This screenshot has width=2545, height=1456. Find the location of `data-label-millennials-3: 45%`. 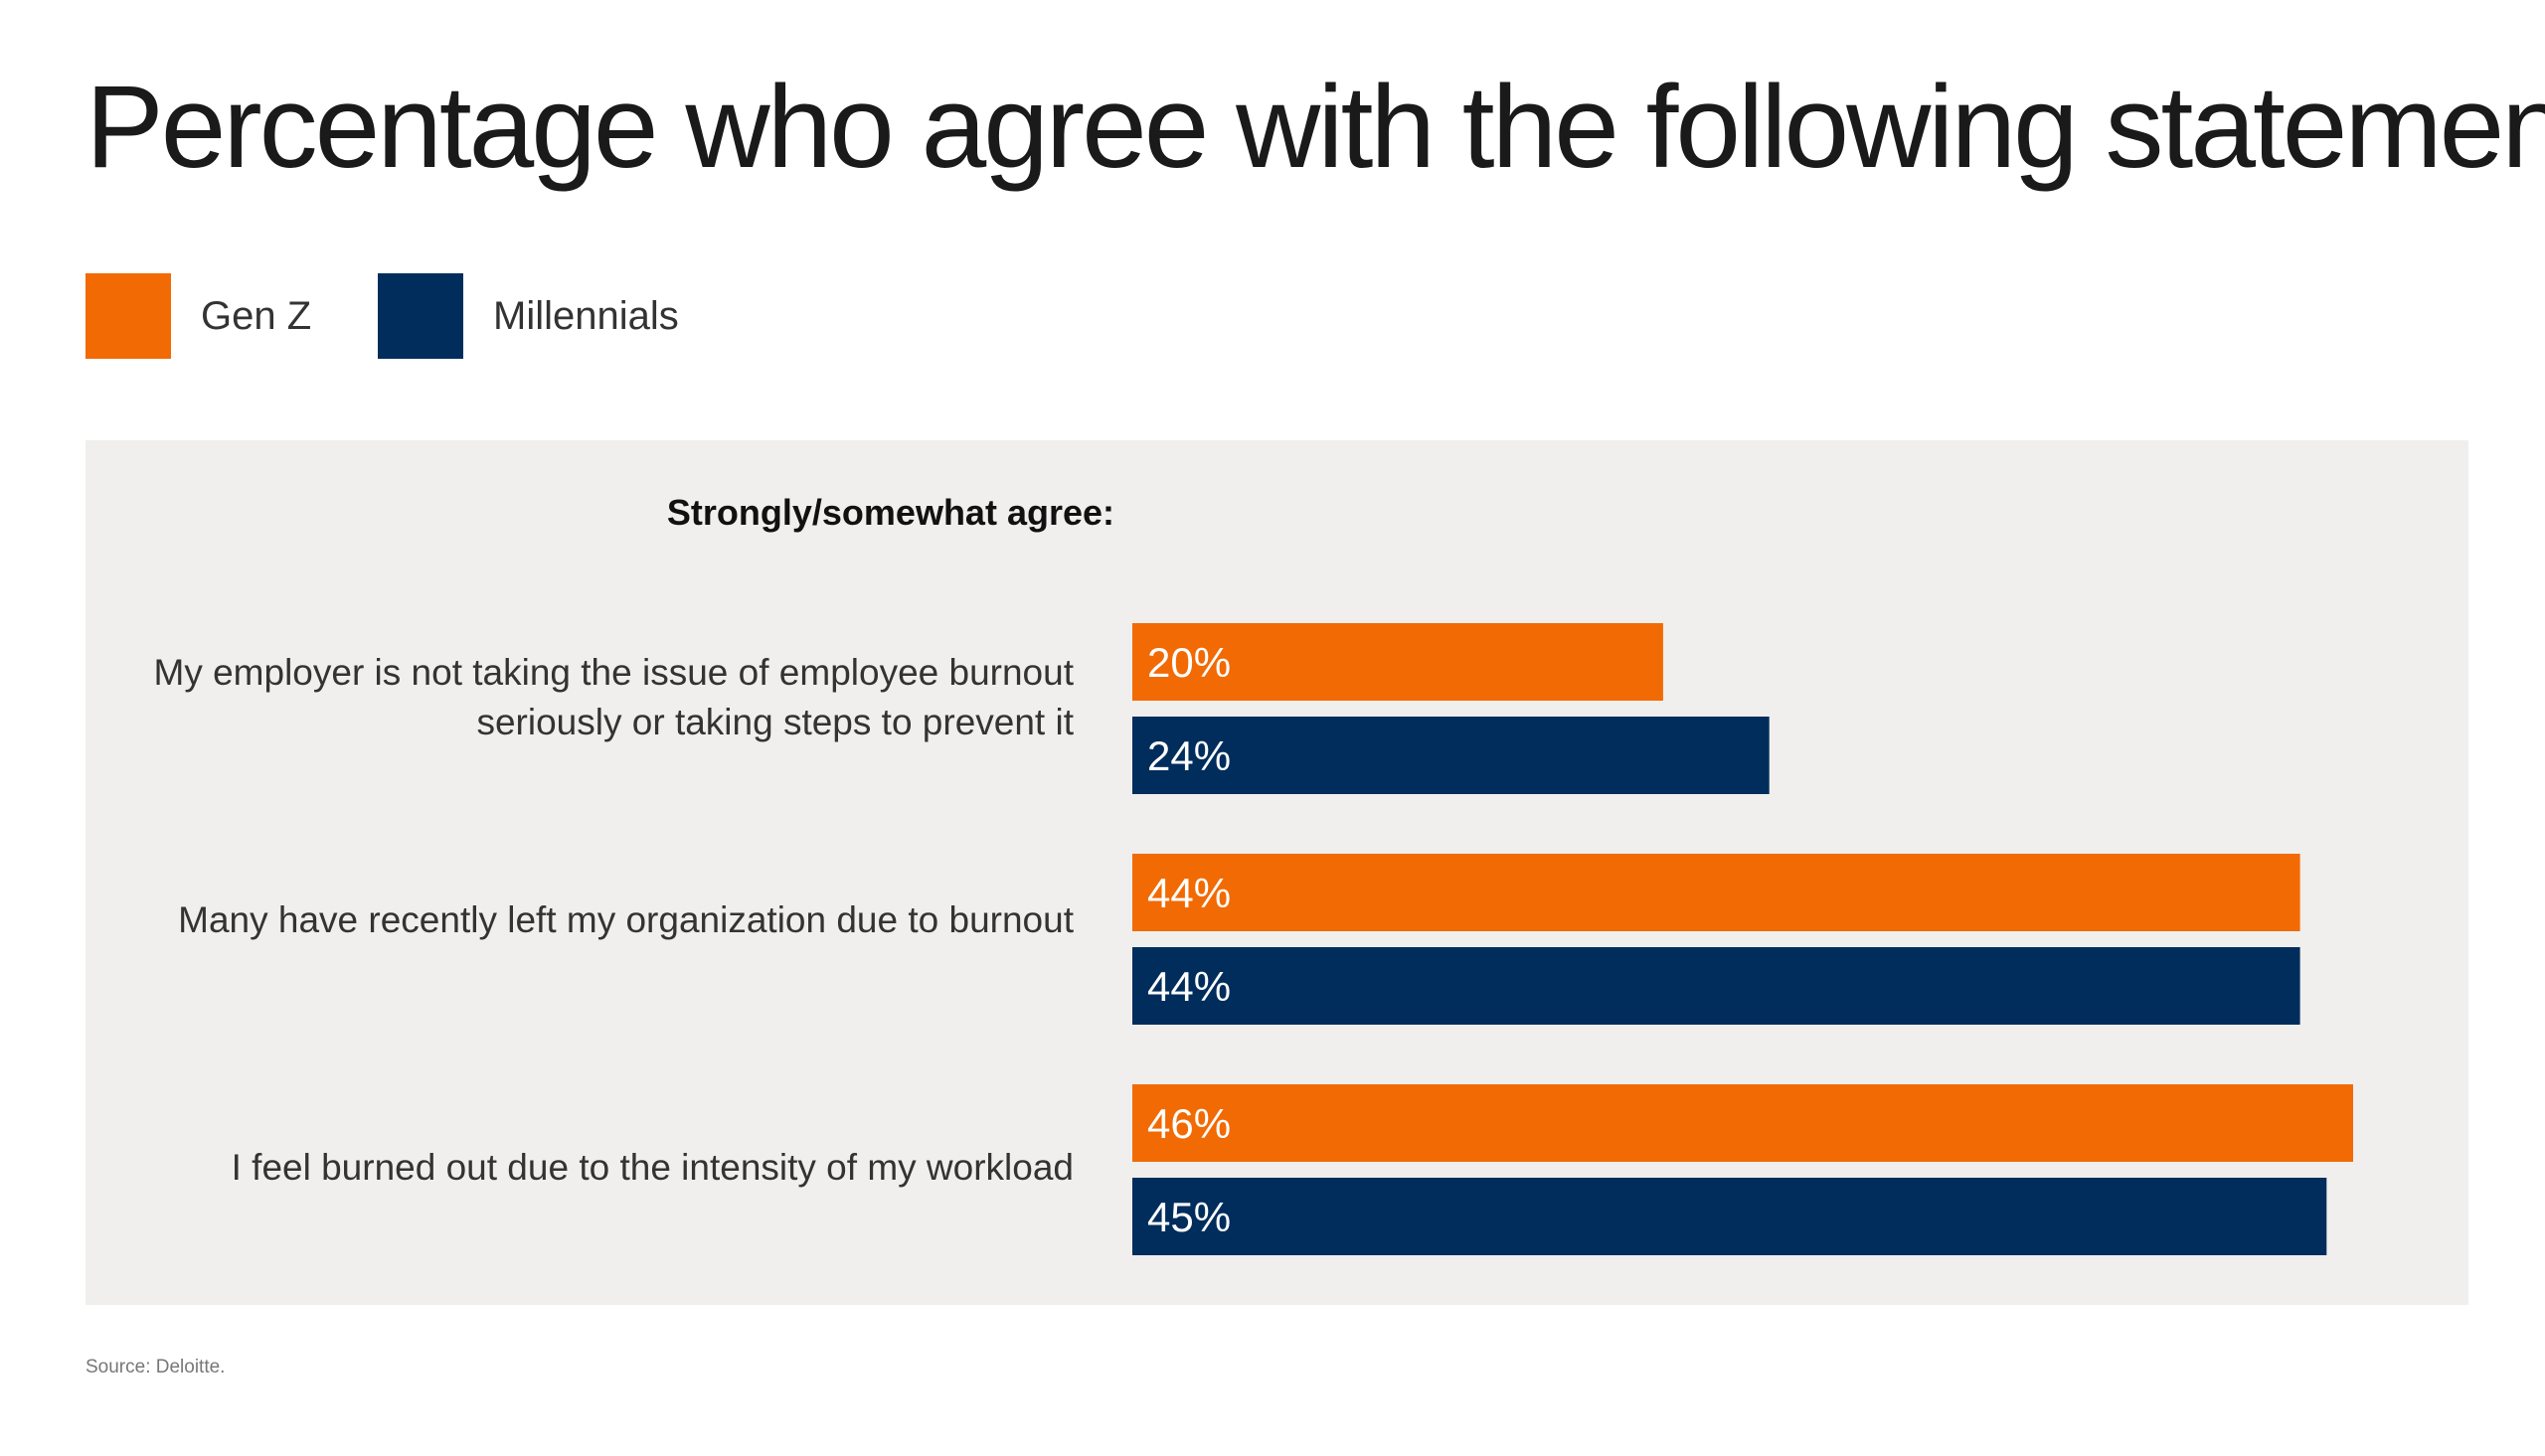

data-label-millennials-3: 45% is located at coordinates (1189, 1217).